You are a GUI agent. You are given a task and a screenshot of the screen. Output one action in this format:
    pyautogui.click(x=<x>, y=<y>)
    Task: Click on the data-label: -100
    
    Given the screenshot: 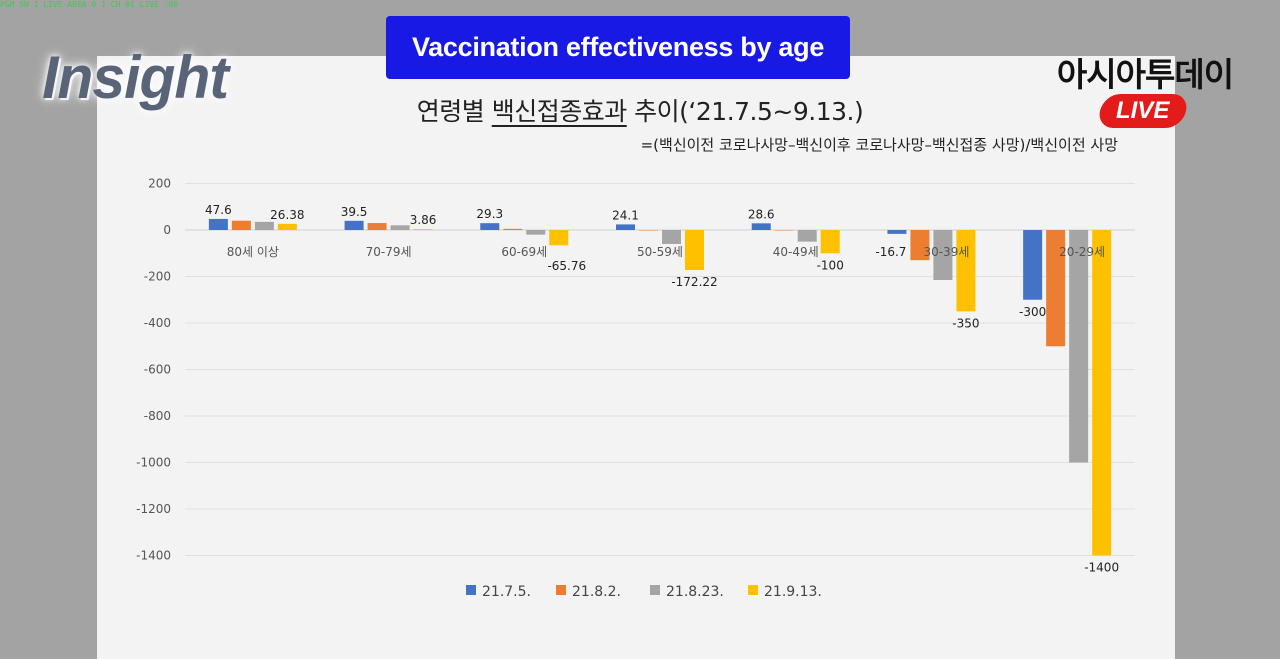 What is the action you would take?
    pyautogui.click(x=830, y=265)
    